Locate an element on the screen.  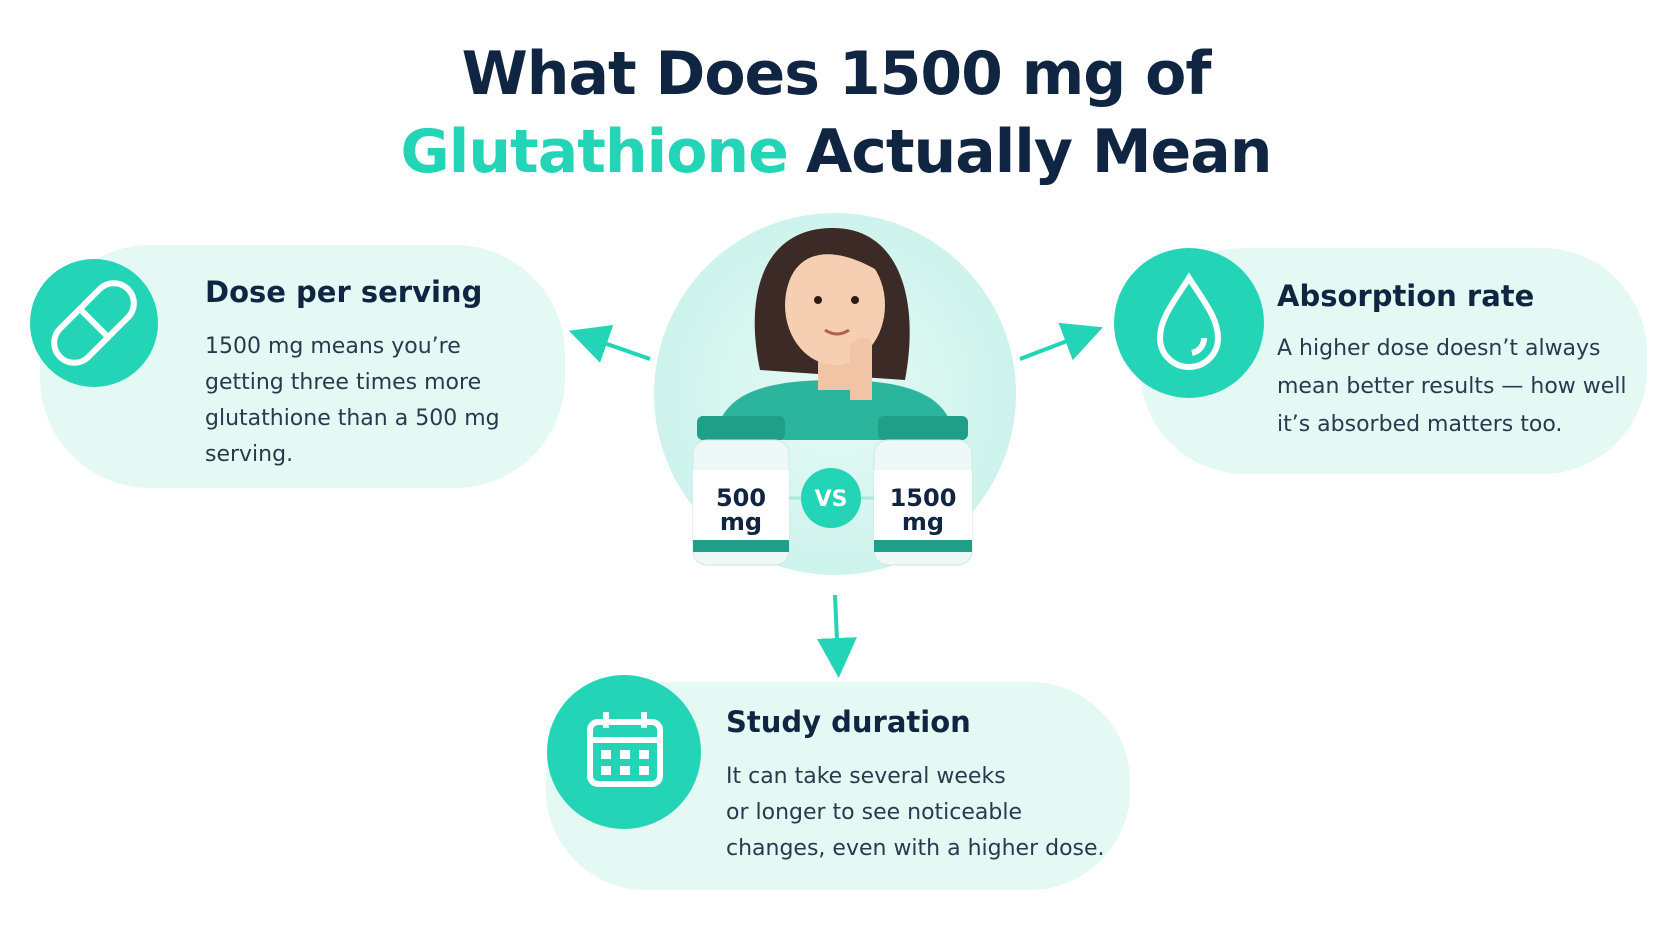
card-heading: Study duration is located at coordinates (848, 722).